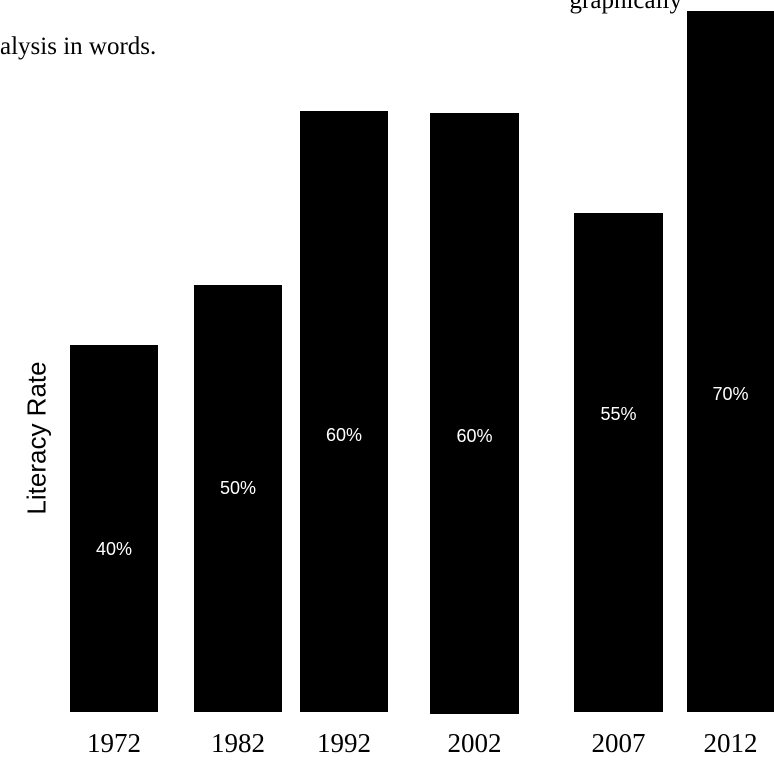 The width and height of the screenshot is (774, 777). Describe the element at coordinates (387, 40) in the screenshot. I see `question-text: graphically alysis in words.` at that location.